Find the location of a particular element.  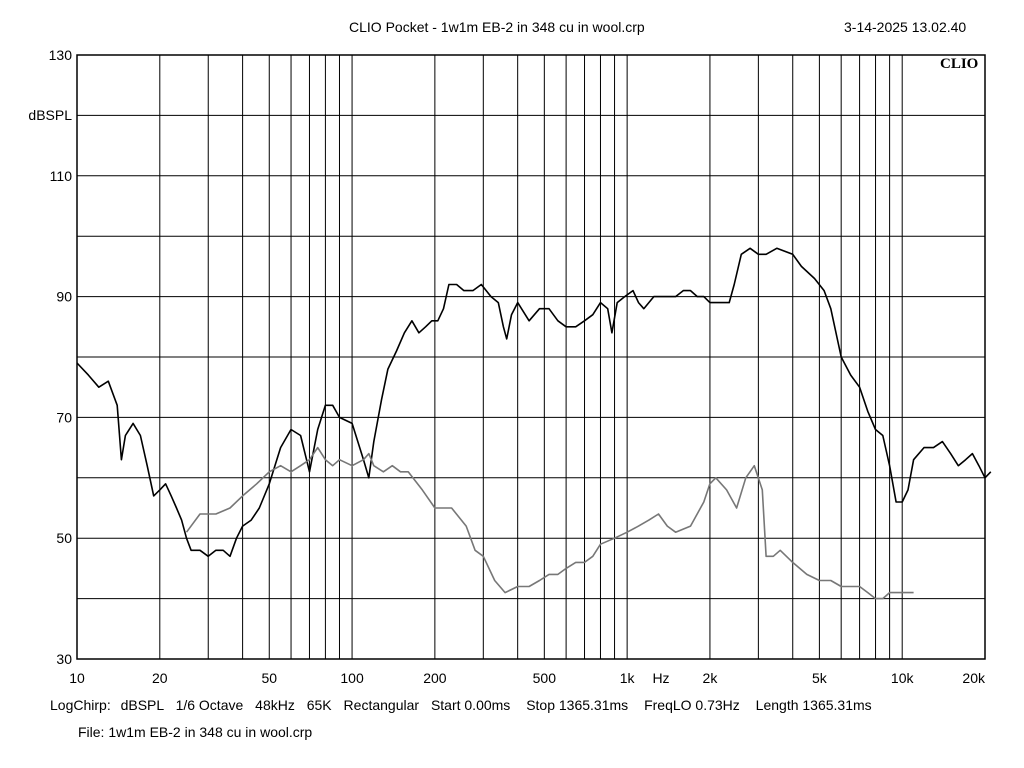

x-tick-label: 20 is located at coordinates (160, 678).